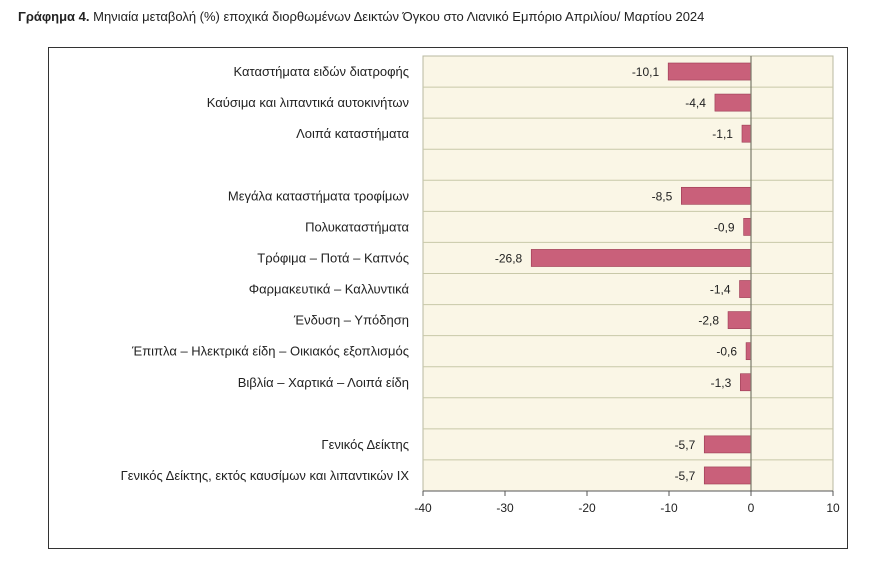  Describe the element at coordinates (587, 508) in the screenshot. I see `x-tick-label: -20` at that location.